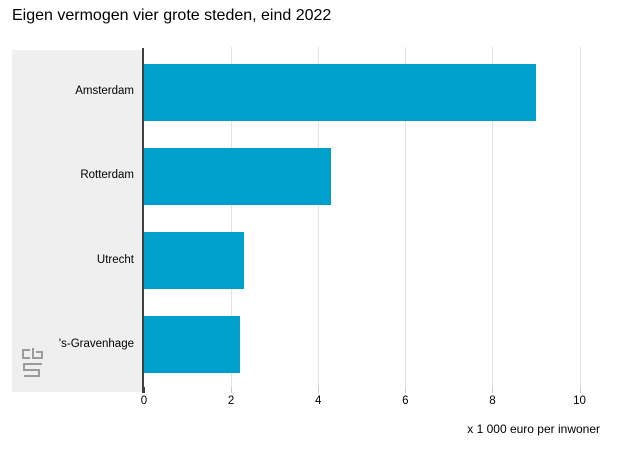  Describe the element at coordinates (107, 175) in the screenshot. I see `category-label: Rotterdam` at that location.